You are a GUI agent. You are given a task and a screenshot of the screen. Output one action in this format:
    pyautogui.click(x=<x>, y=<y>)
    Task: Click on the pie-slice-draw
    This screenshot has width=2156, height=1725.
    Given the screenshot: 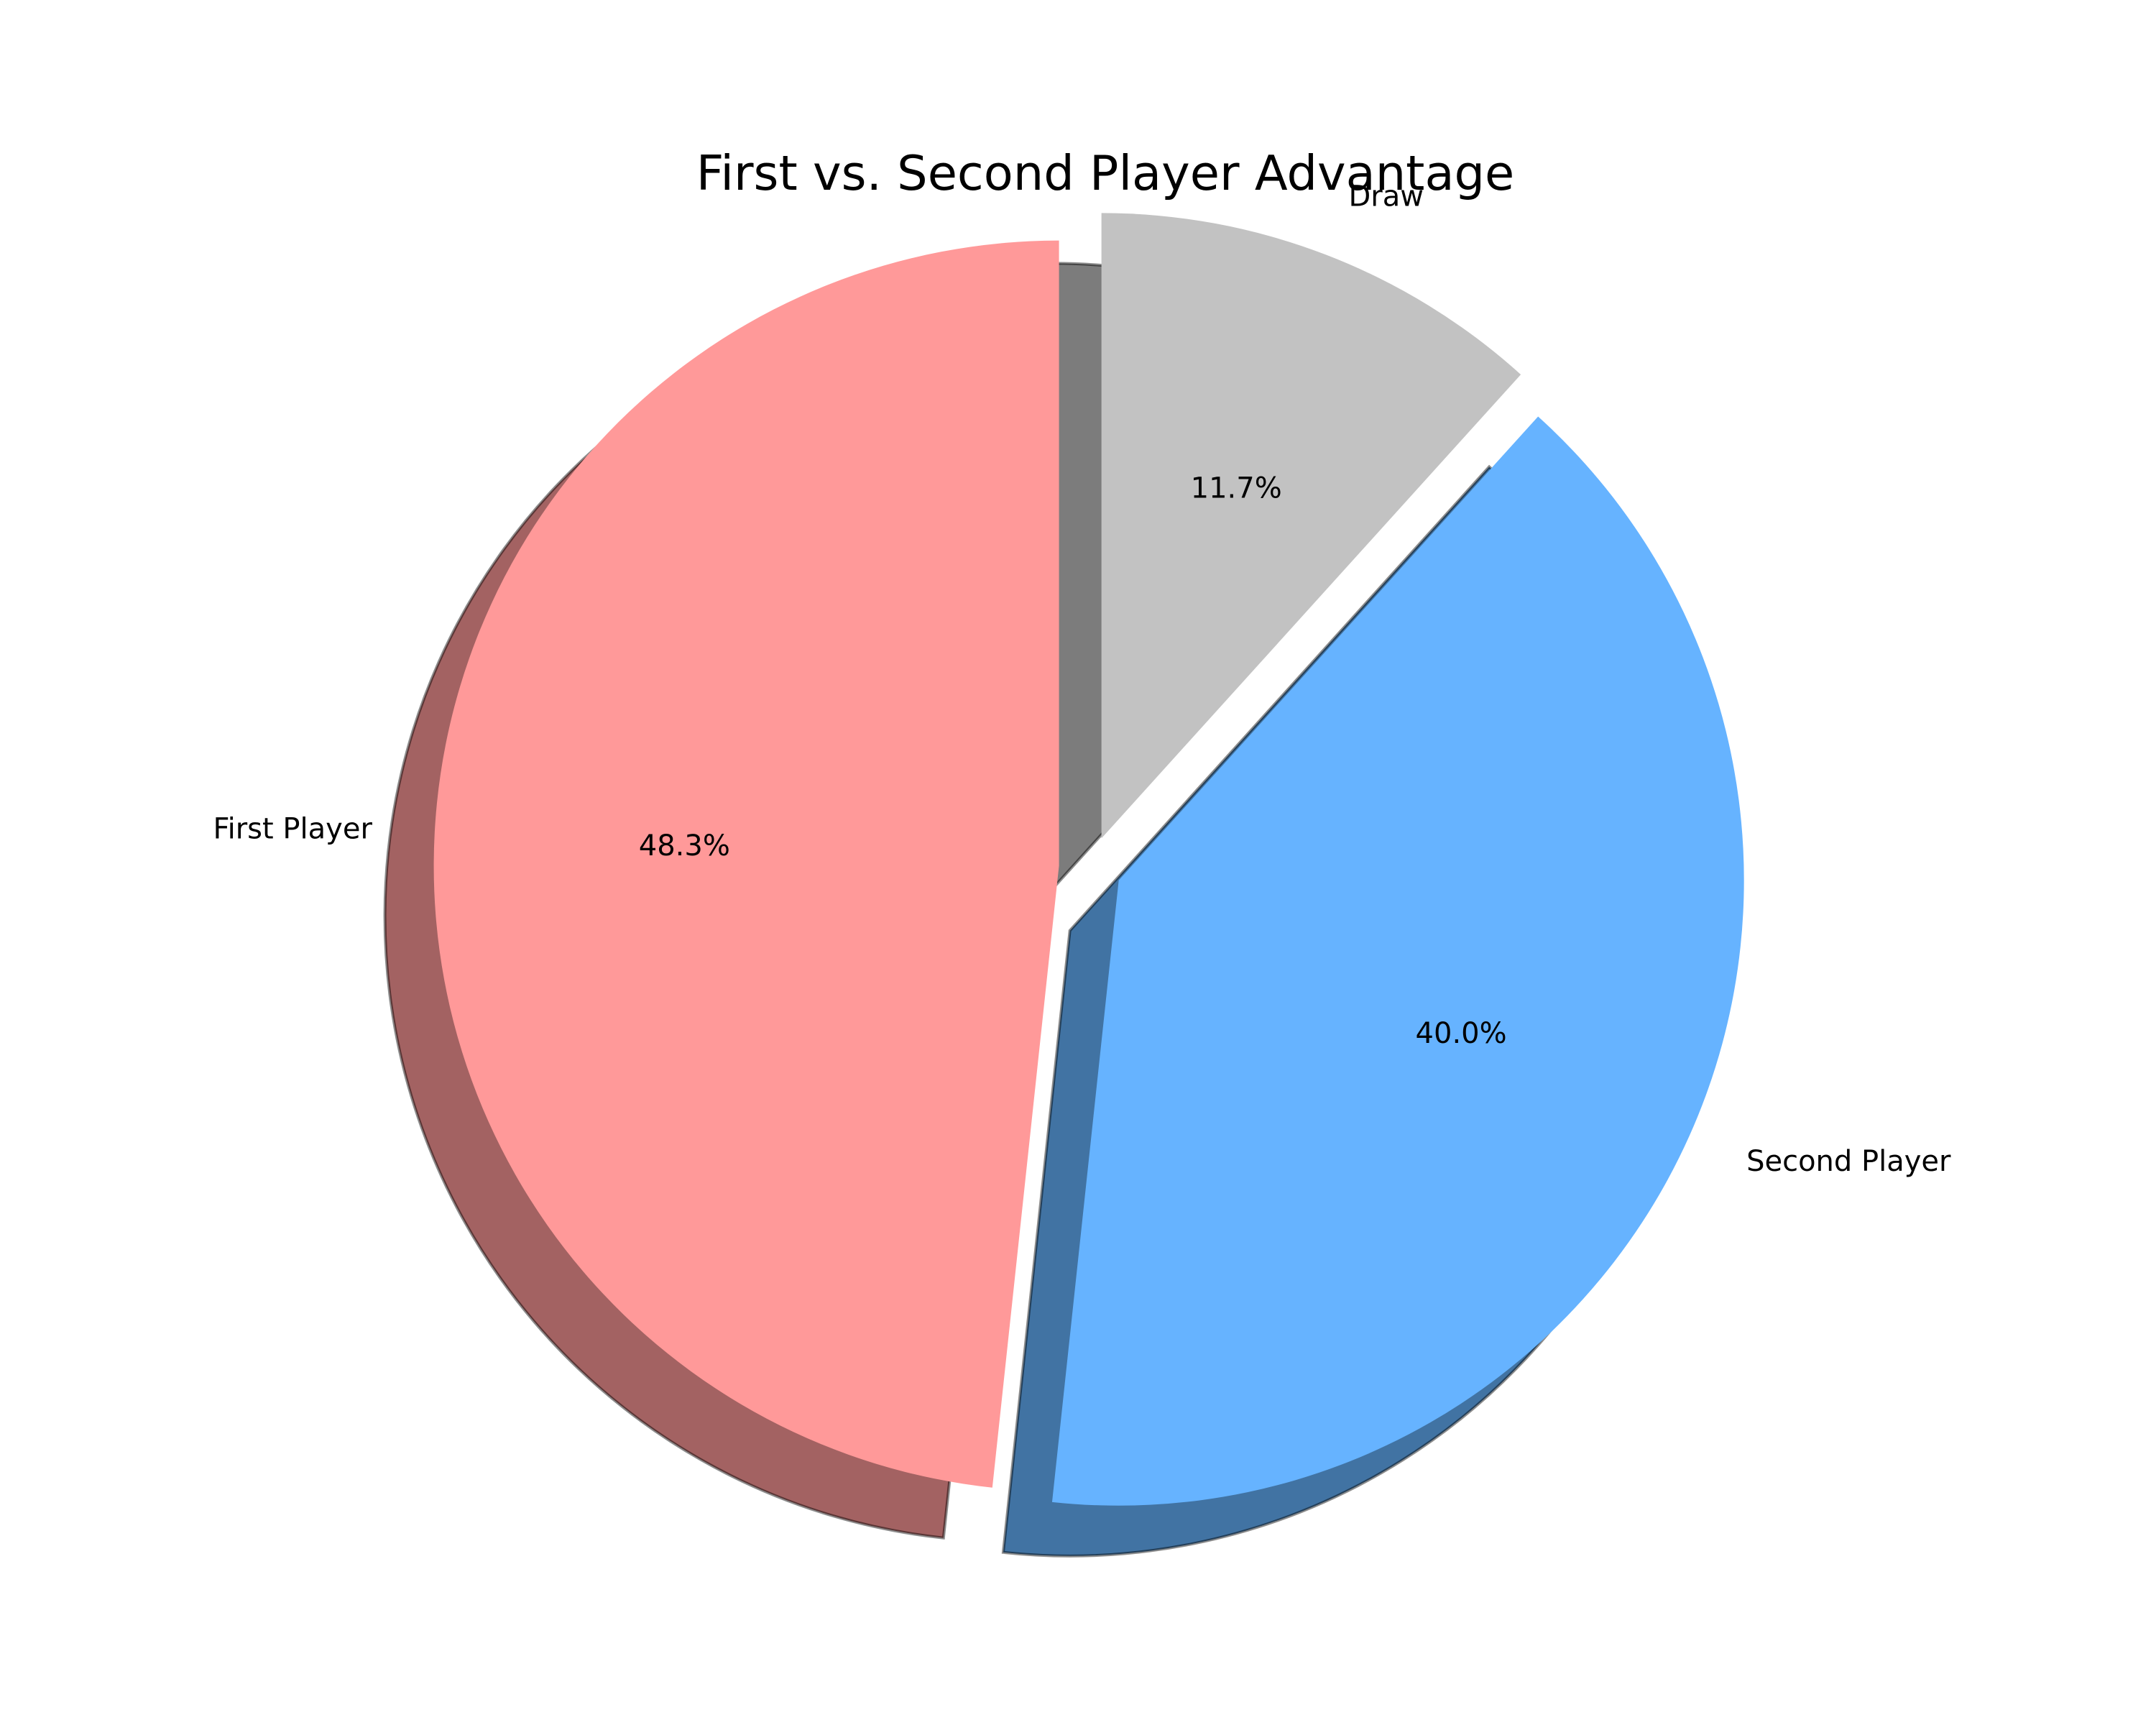 What is the action you would take?
    pyautogui.click(x=1311, y=526)
    